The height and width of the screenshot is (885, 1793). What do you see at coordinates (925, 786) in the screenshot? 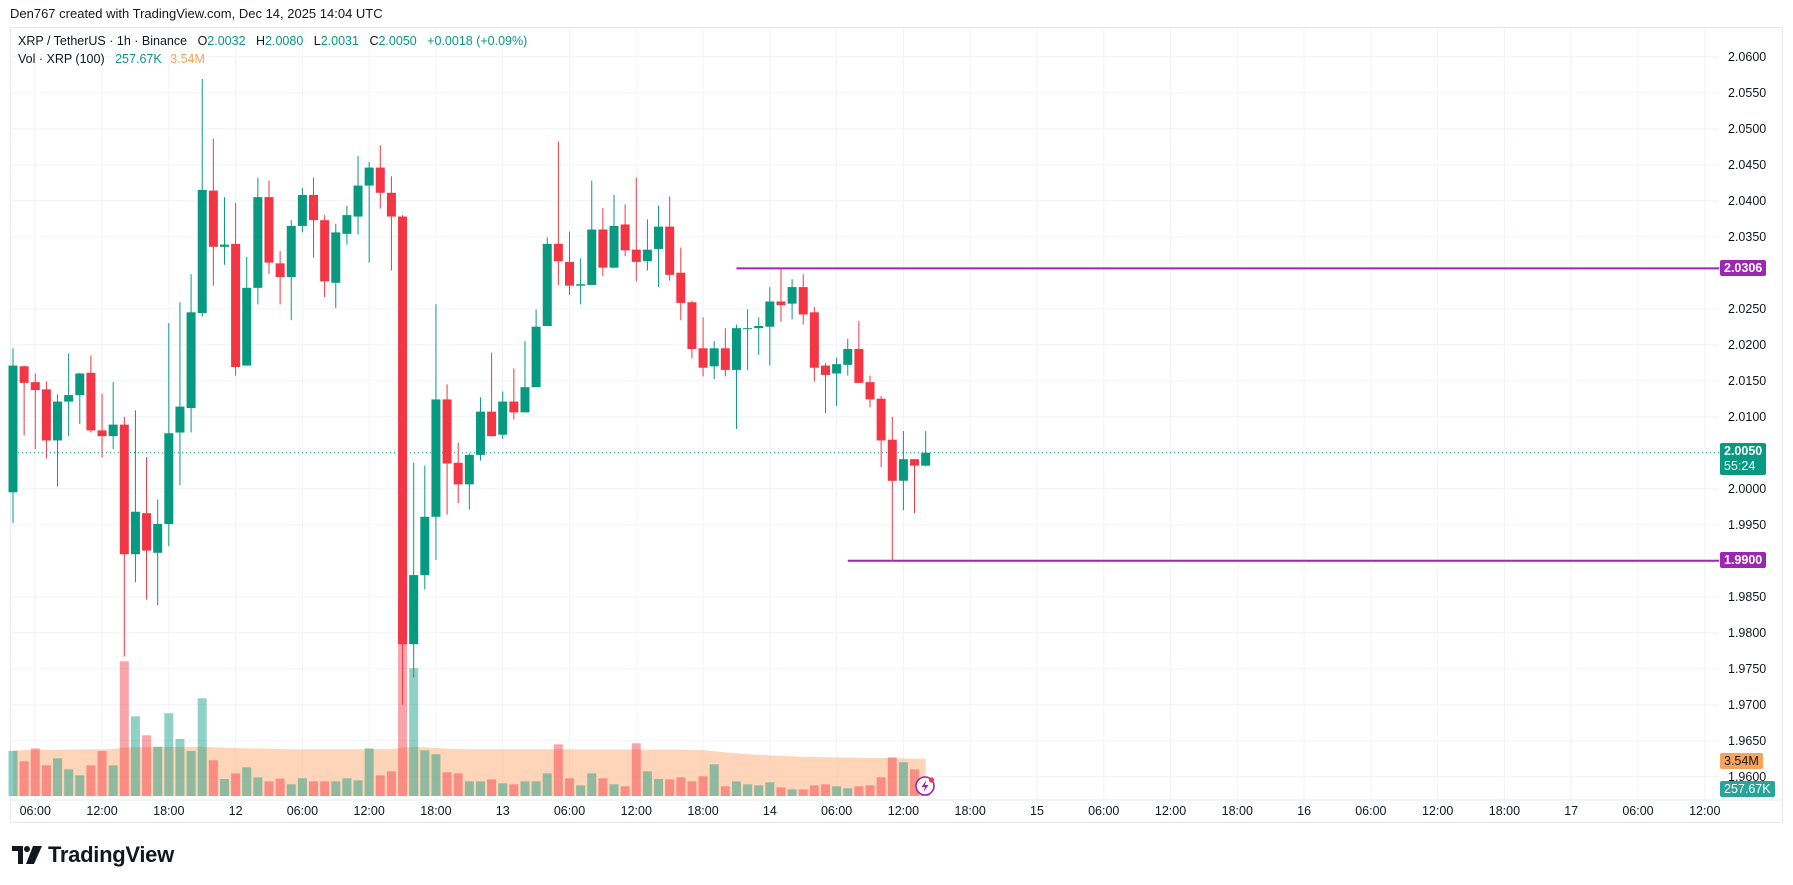
I see `alert-button` at bounding box center [925, 786].